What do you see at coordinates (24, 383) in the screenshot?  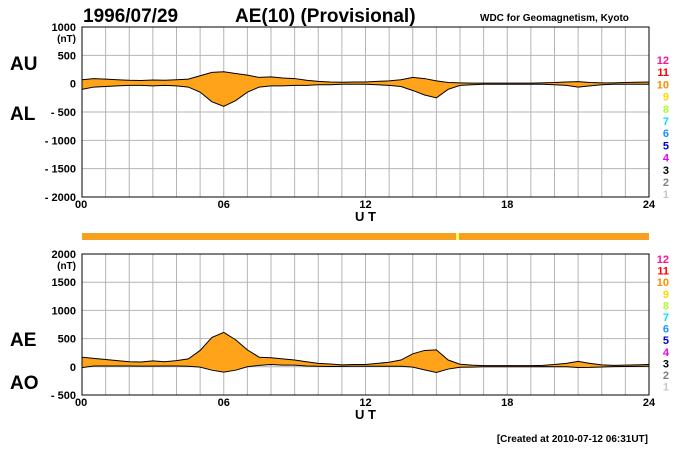 I see `series-label-ao: AO` at bounding box center [24, 383].